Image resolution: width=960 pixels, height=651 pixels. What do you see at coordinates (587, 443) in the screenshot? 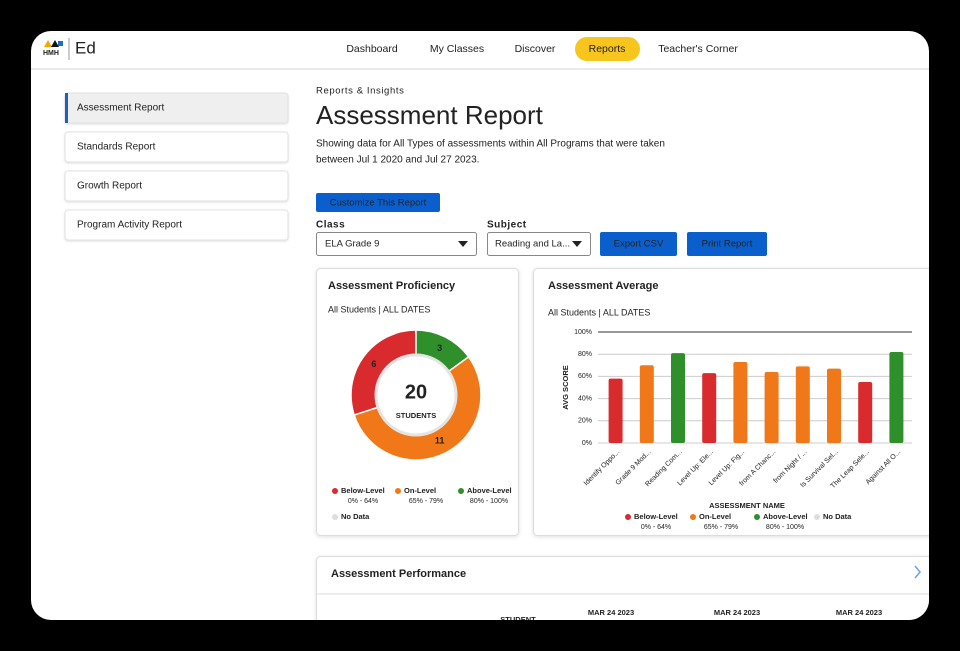
I see `y-tick-label: 0%` at bounding box center [587, 443].